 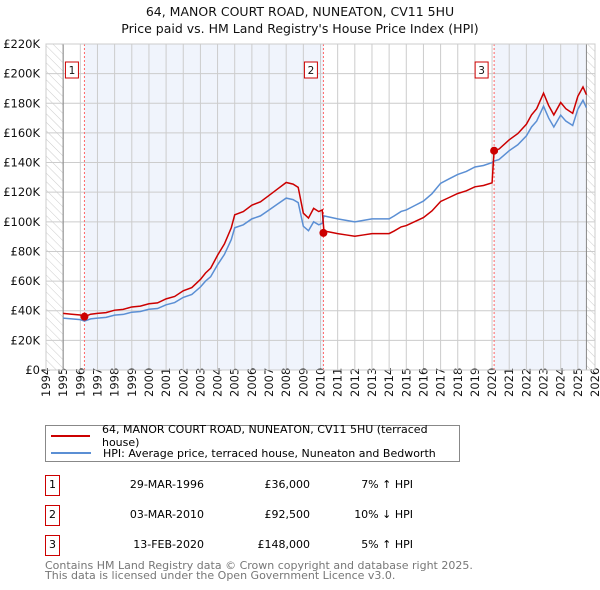 I want to click on sale-hpi-diff: 10% ↓ HPI, so click(x=383, y=514).